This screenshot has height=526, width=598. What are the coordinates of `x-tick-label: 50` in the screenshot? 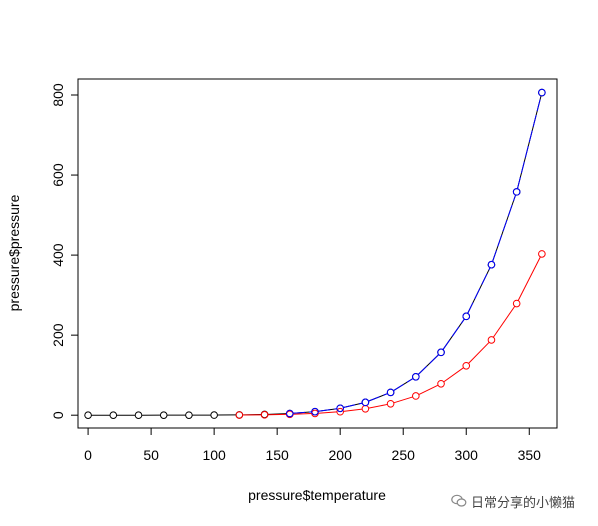 It's located at (151, 455).